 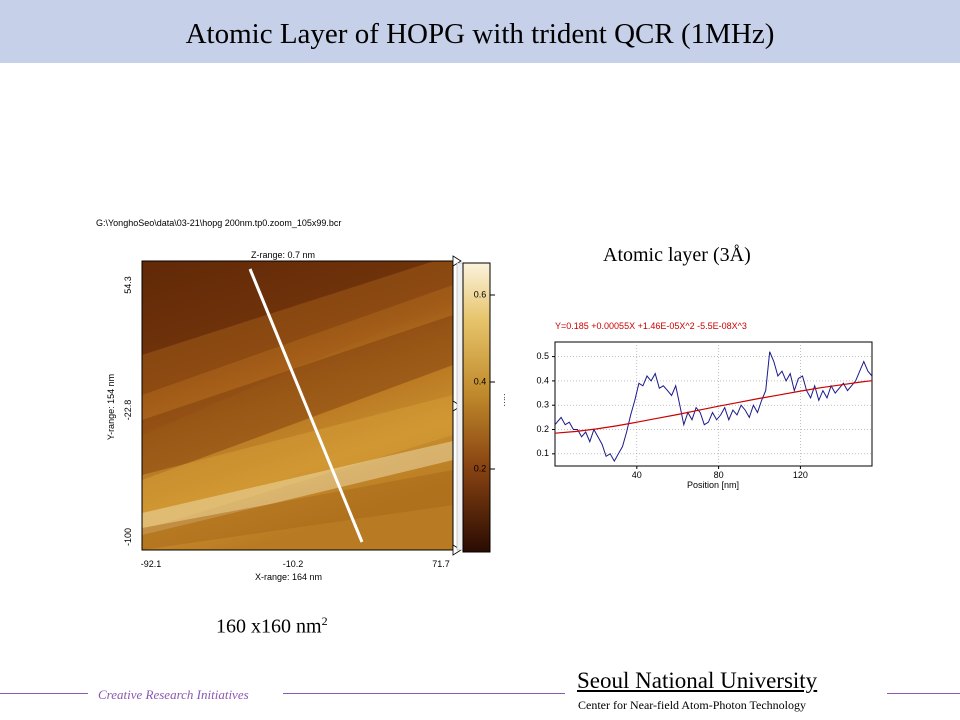 What do you see at coordinates (128, 537) in the screenshot?
I see `y-tick-bottom: -100` at bounding box center [128, 537].